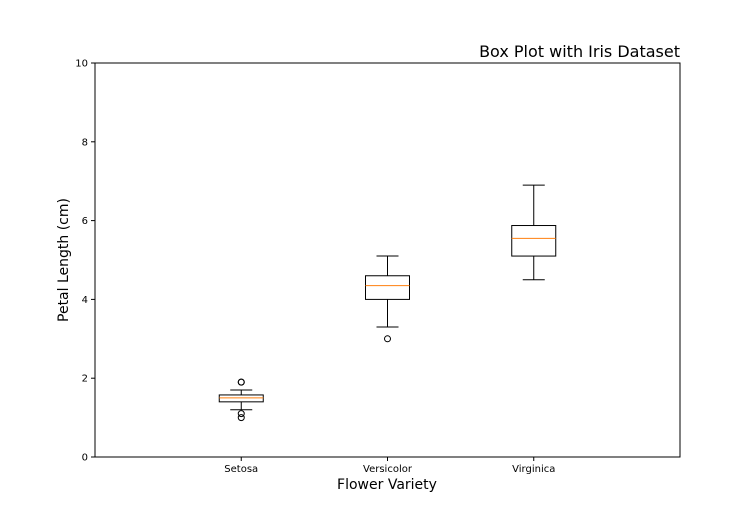 This screenshot has height=522, width=756. I want to click on x-axis: Setosa Versicolor Virginica, so click(389, 466).